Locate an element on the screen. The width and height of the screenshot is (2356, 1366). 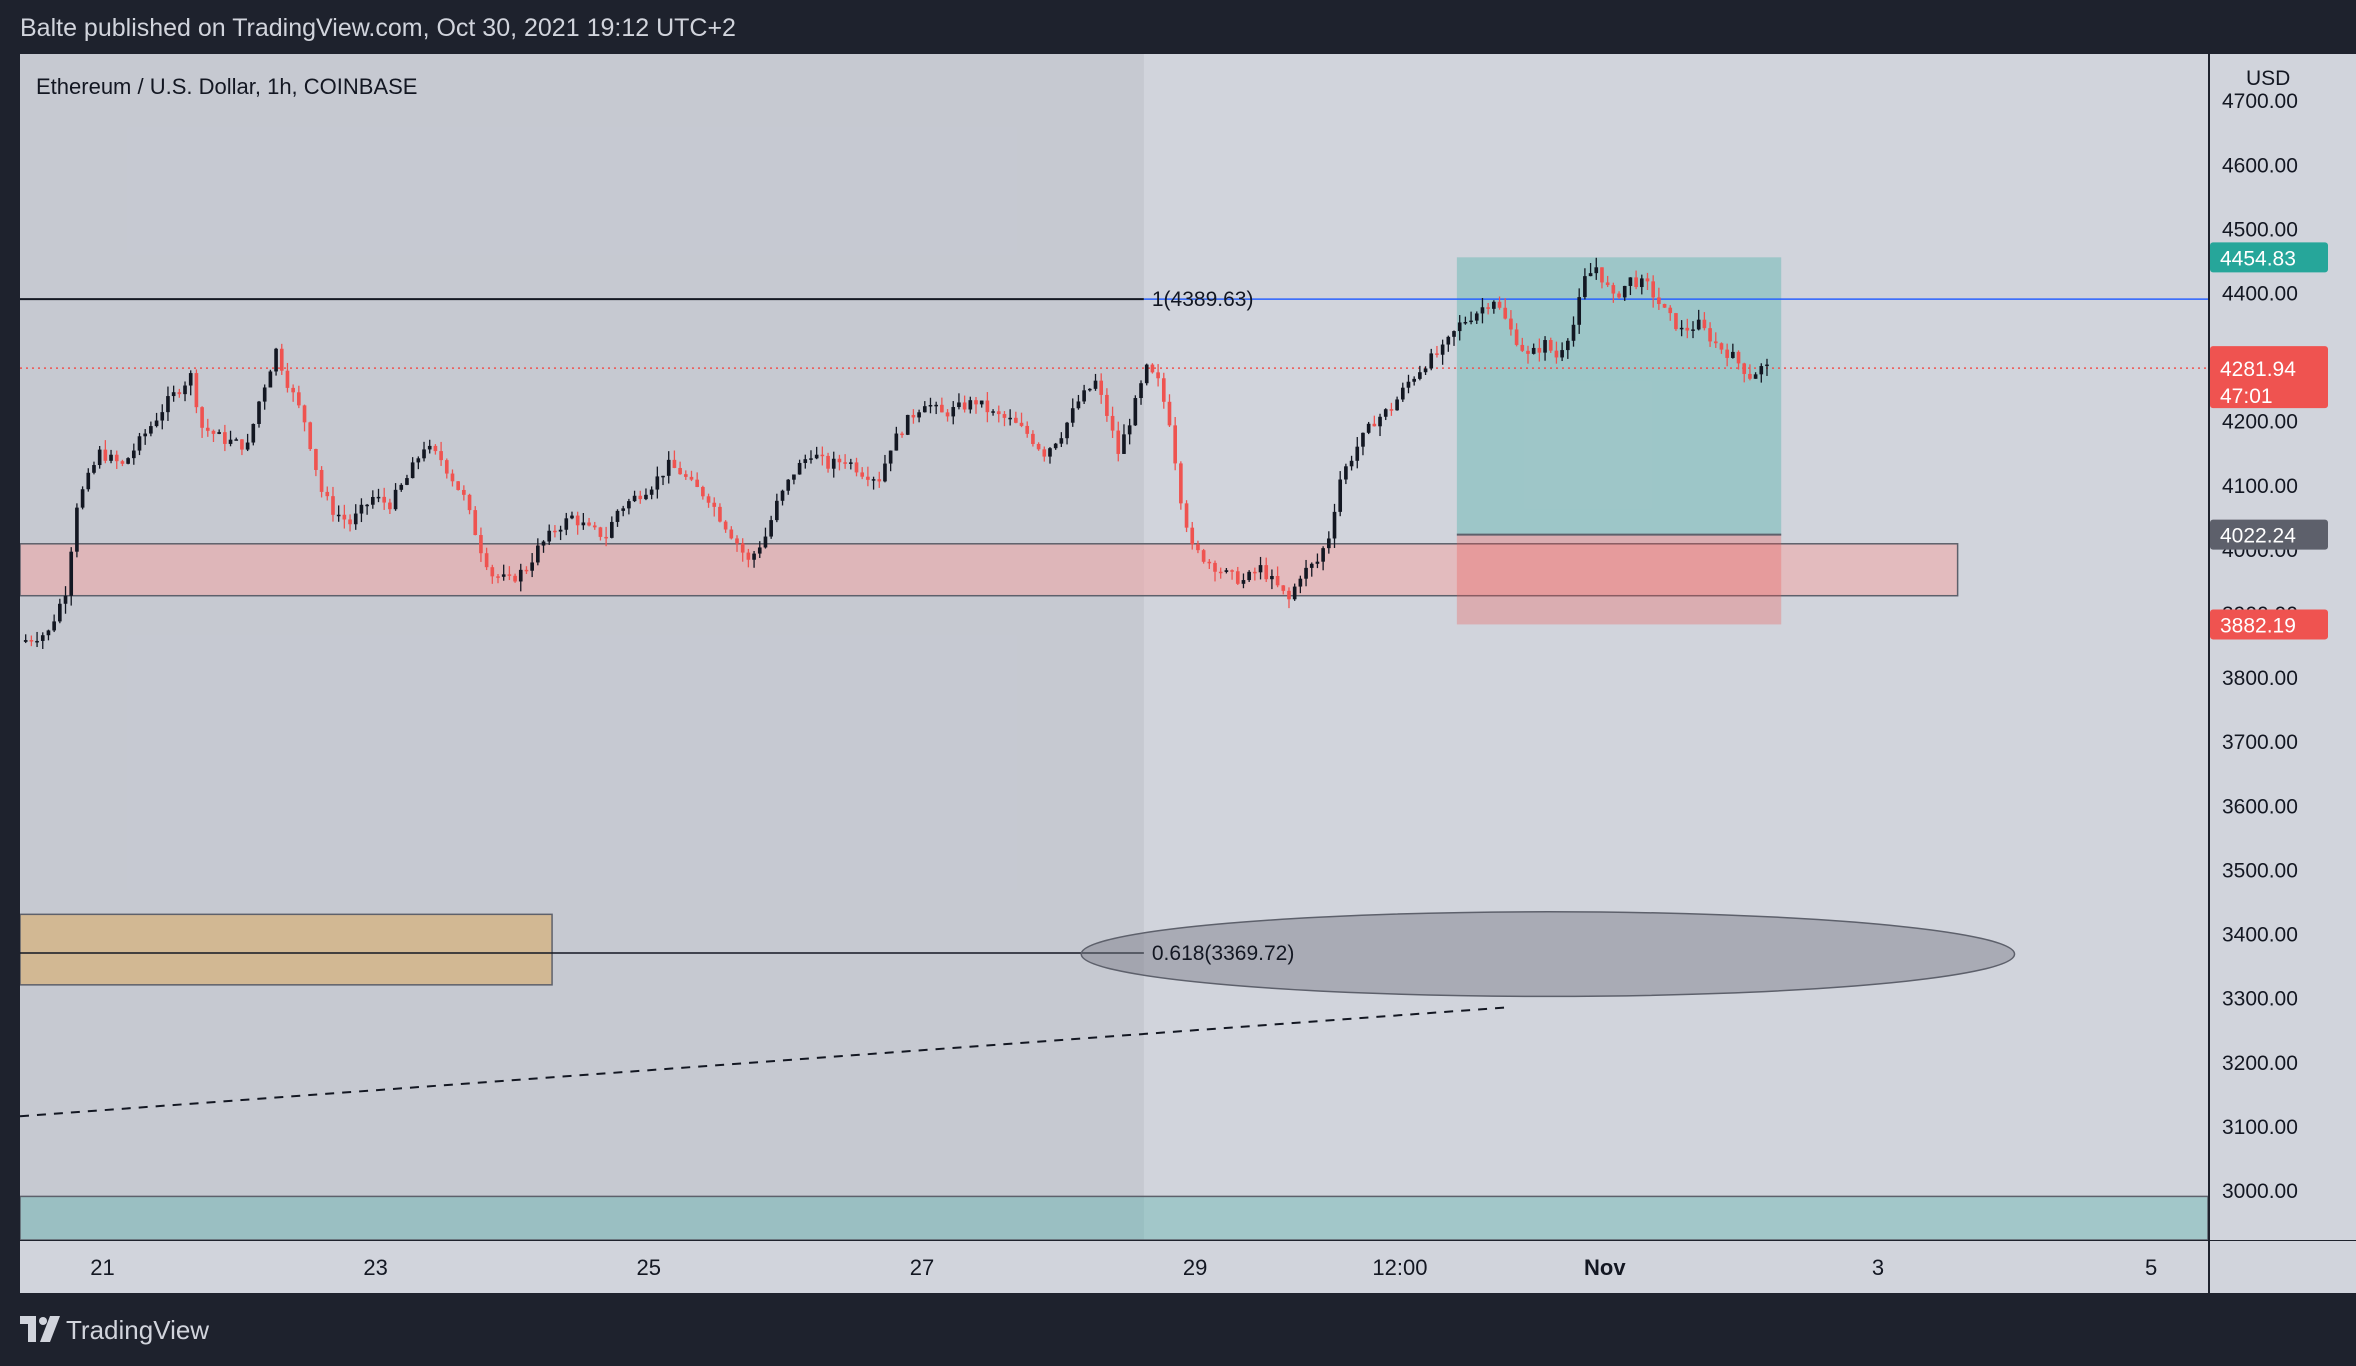
bar-countdown: 47:01 is located at coordinates (2246, 396).